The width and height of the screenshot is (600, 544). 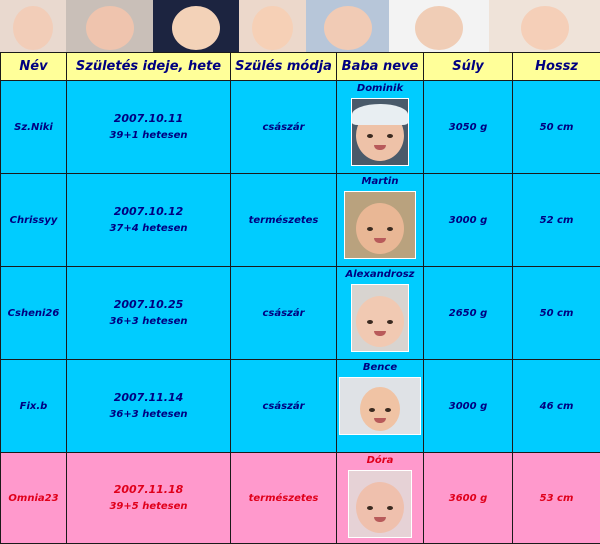 What do you see at coordinates (380, 367) in the screenshot?
I see `baby-name: Bence` at bounding box center [380, 367].